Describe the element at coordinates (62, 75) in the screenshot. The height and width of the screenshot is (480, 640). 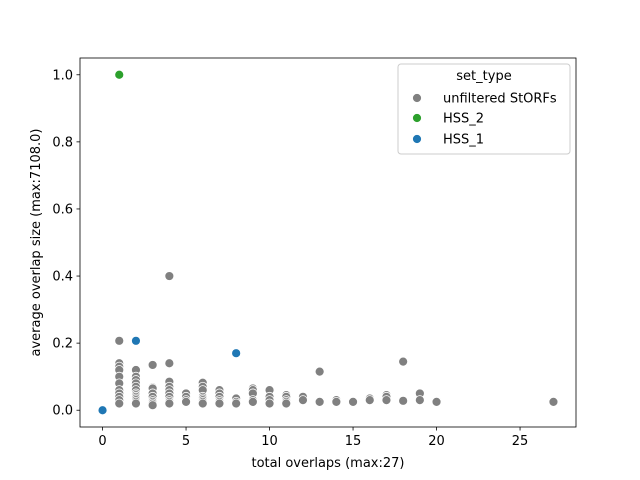
I see `y-tick-label: 1.0` at that location.